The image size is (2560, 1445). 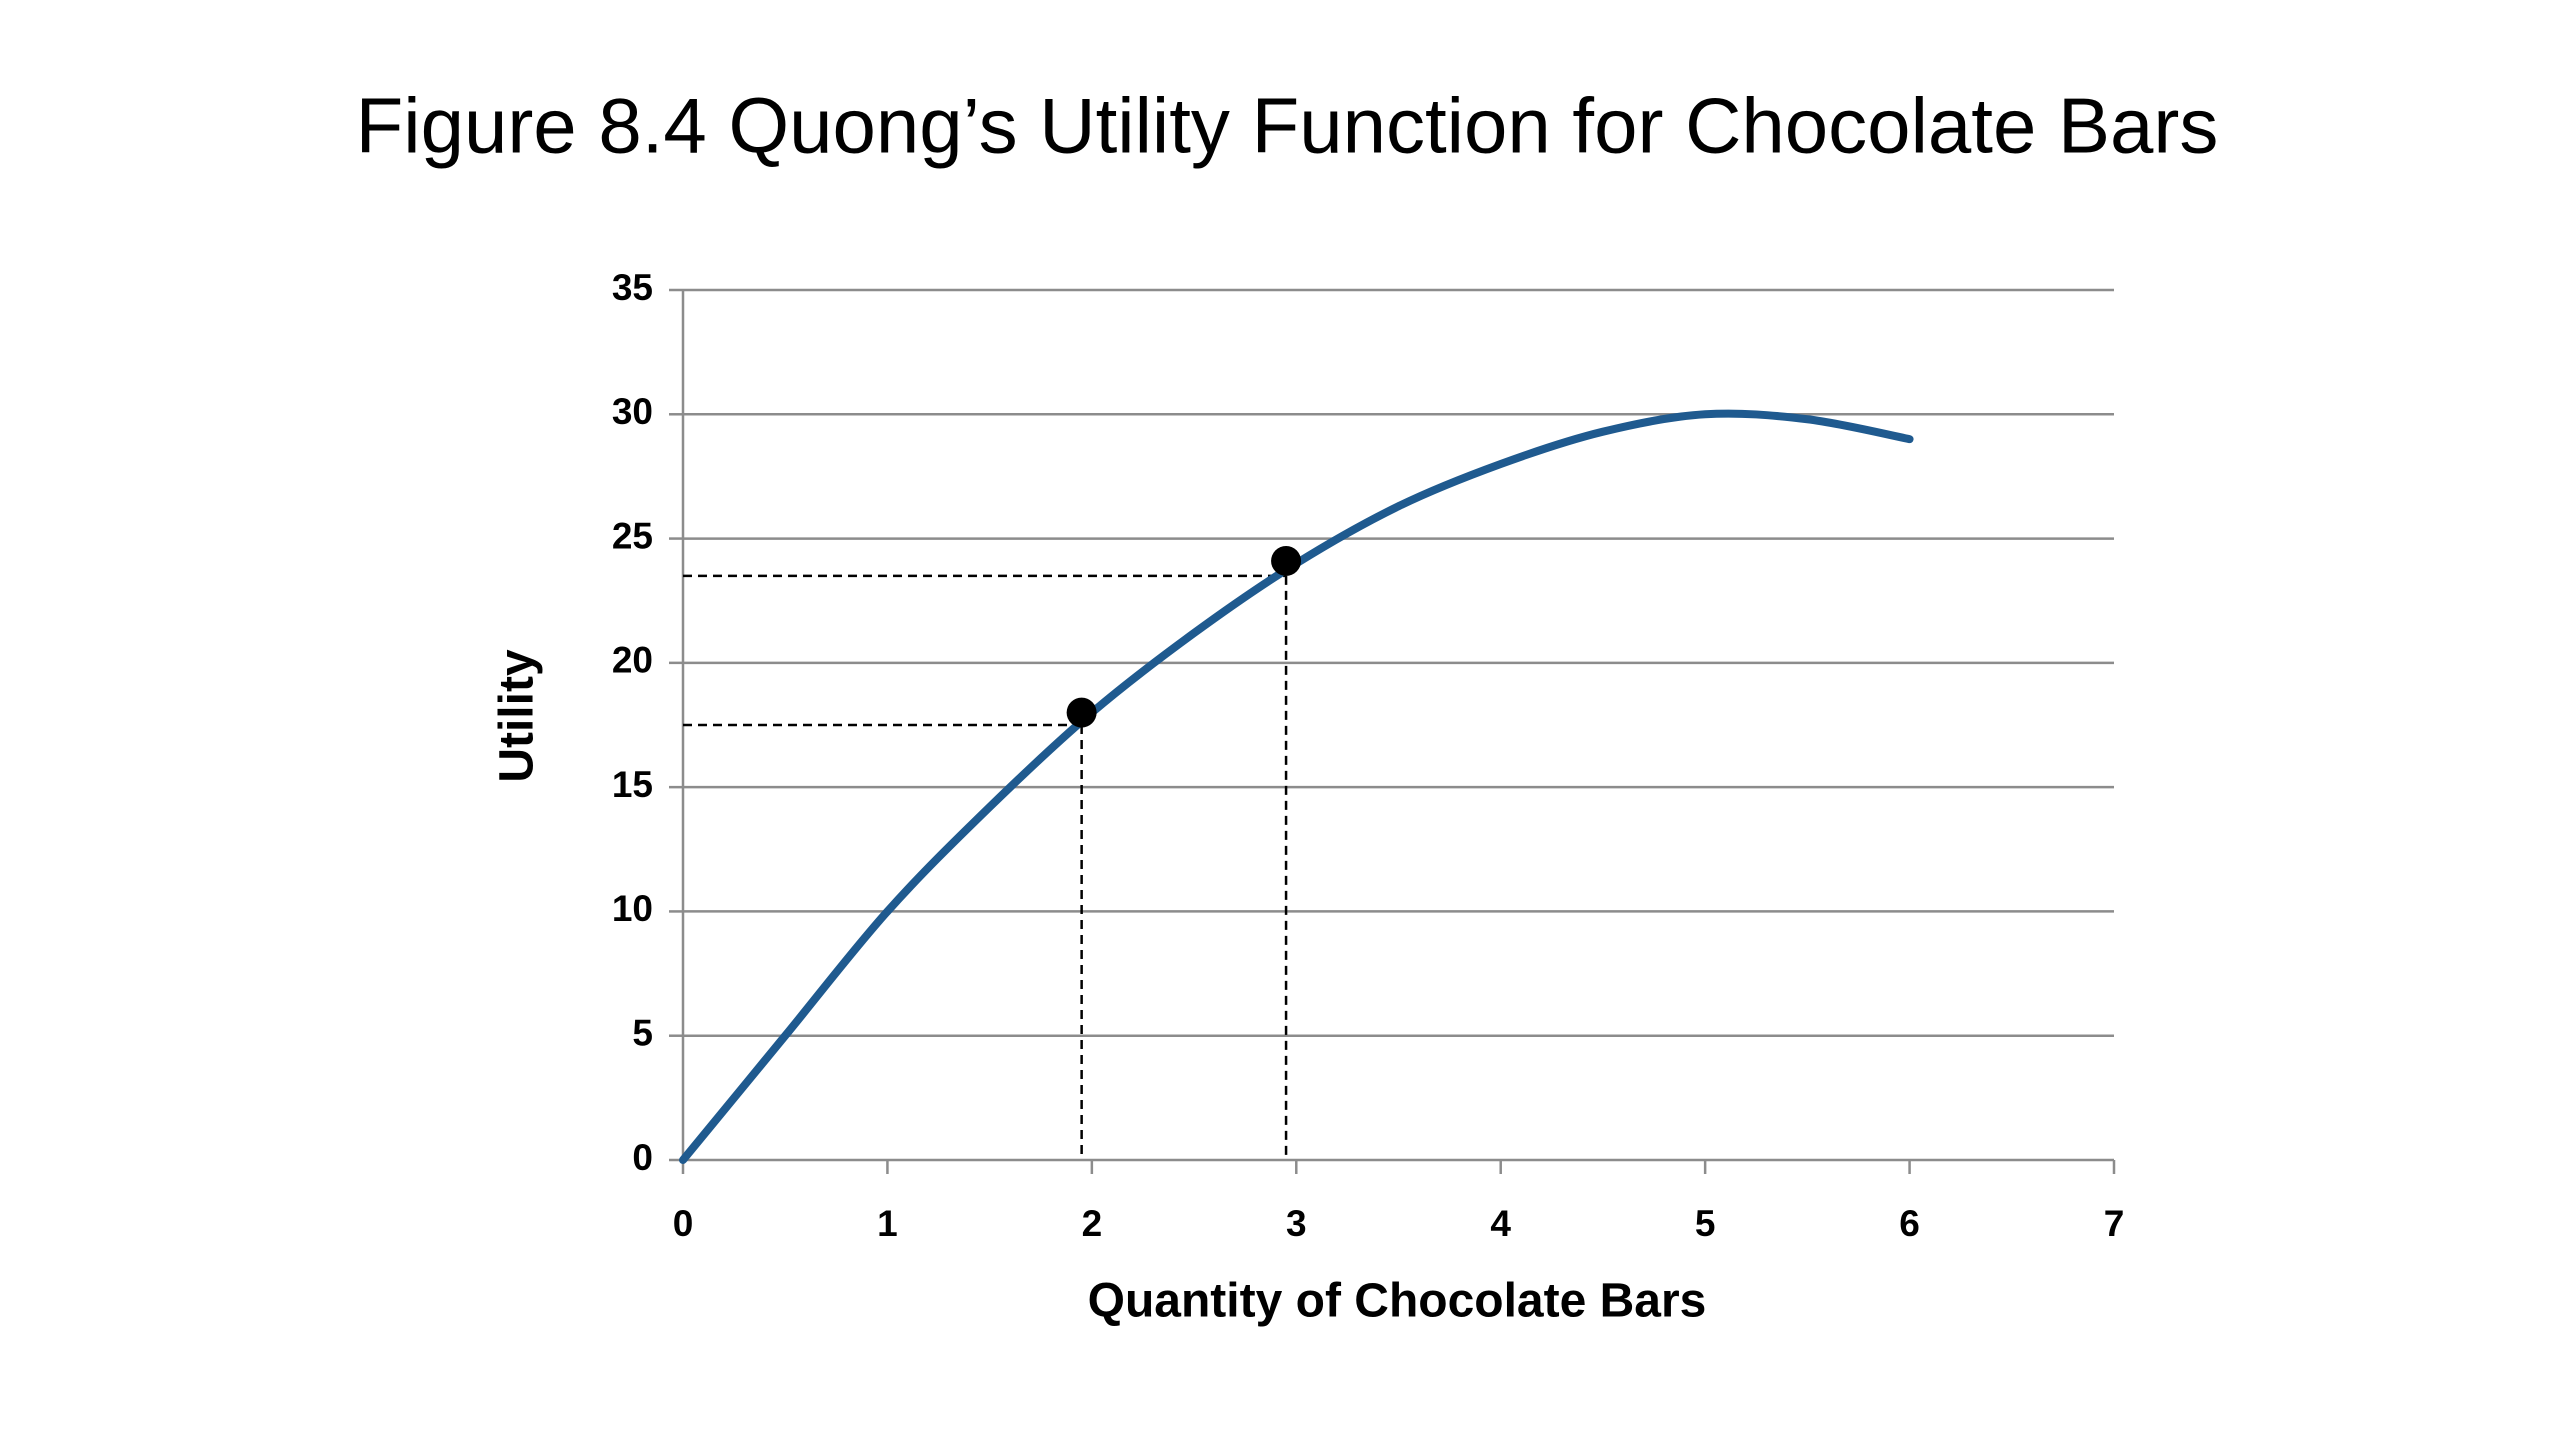 I want to click on y-tick-label: 35, so click(x=632, y=287).